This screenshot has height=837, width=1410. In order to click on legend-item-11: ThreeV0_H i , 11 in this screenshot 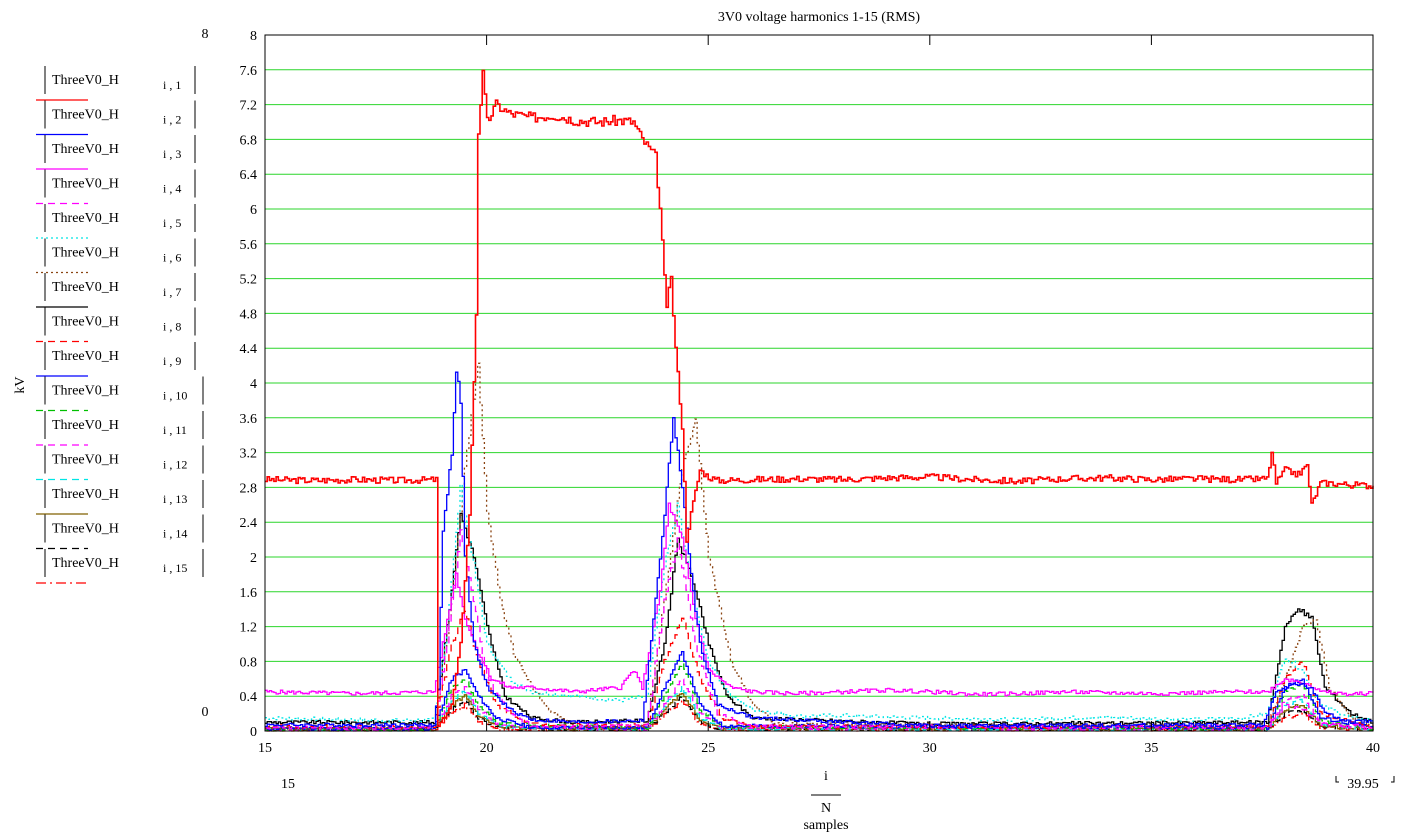, I will do `click(120, 428)`.